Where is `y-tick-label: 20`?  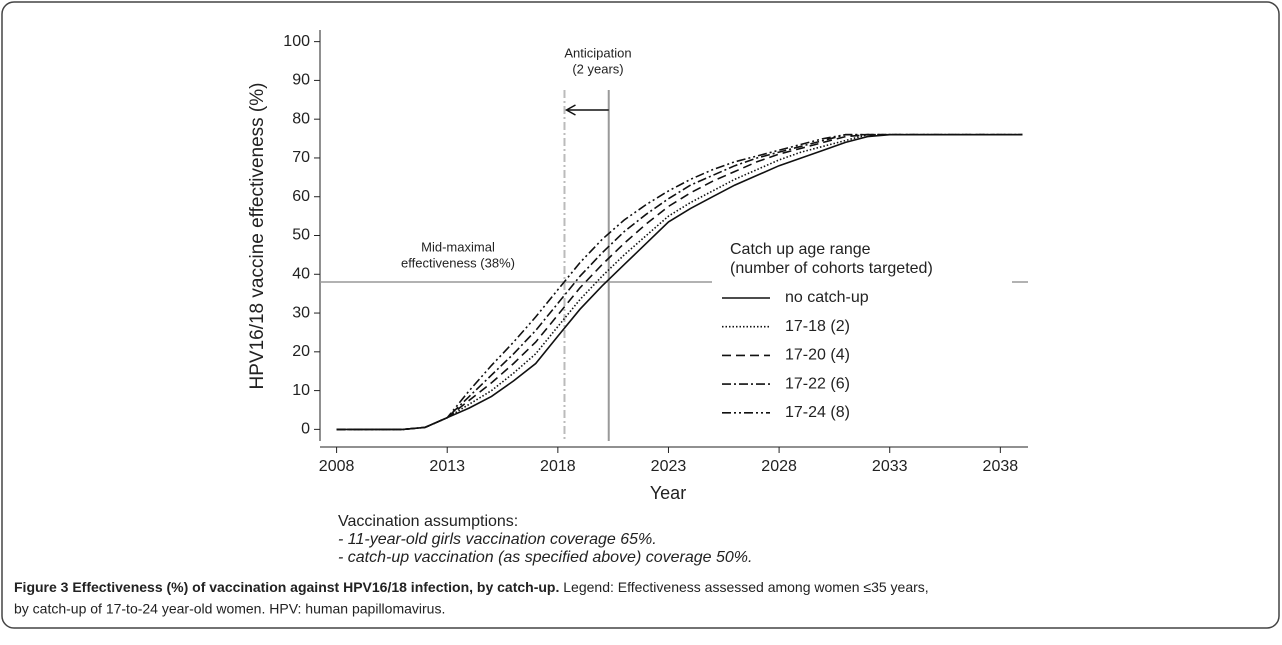 y-tick-label: 20 is located at coordinates (301, 351).